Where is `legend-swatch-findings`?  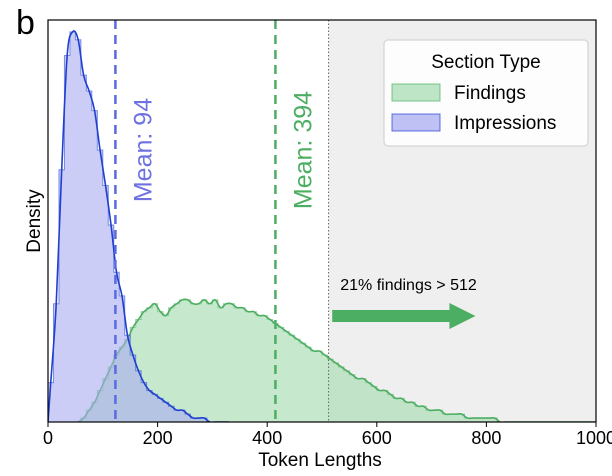
legend-swatch-findings is located at coordinates (416, 92).